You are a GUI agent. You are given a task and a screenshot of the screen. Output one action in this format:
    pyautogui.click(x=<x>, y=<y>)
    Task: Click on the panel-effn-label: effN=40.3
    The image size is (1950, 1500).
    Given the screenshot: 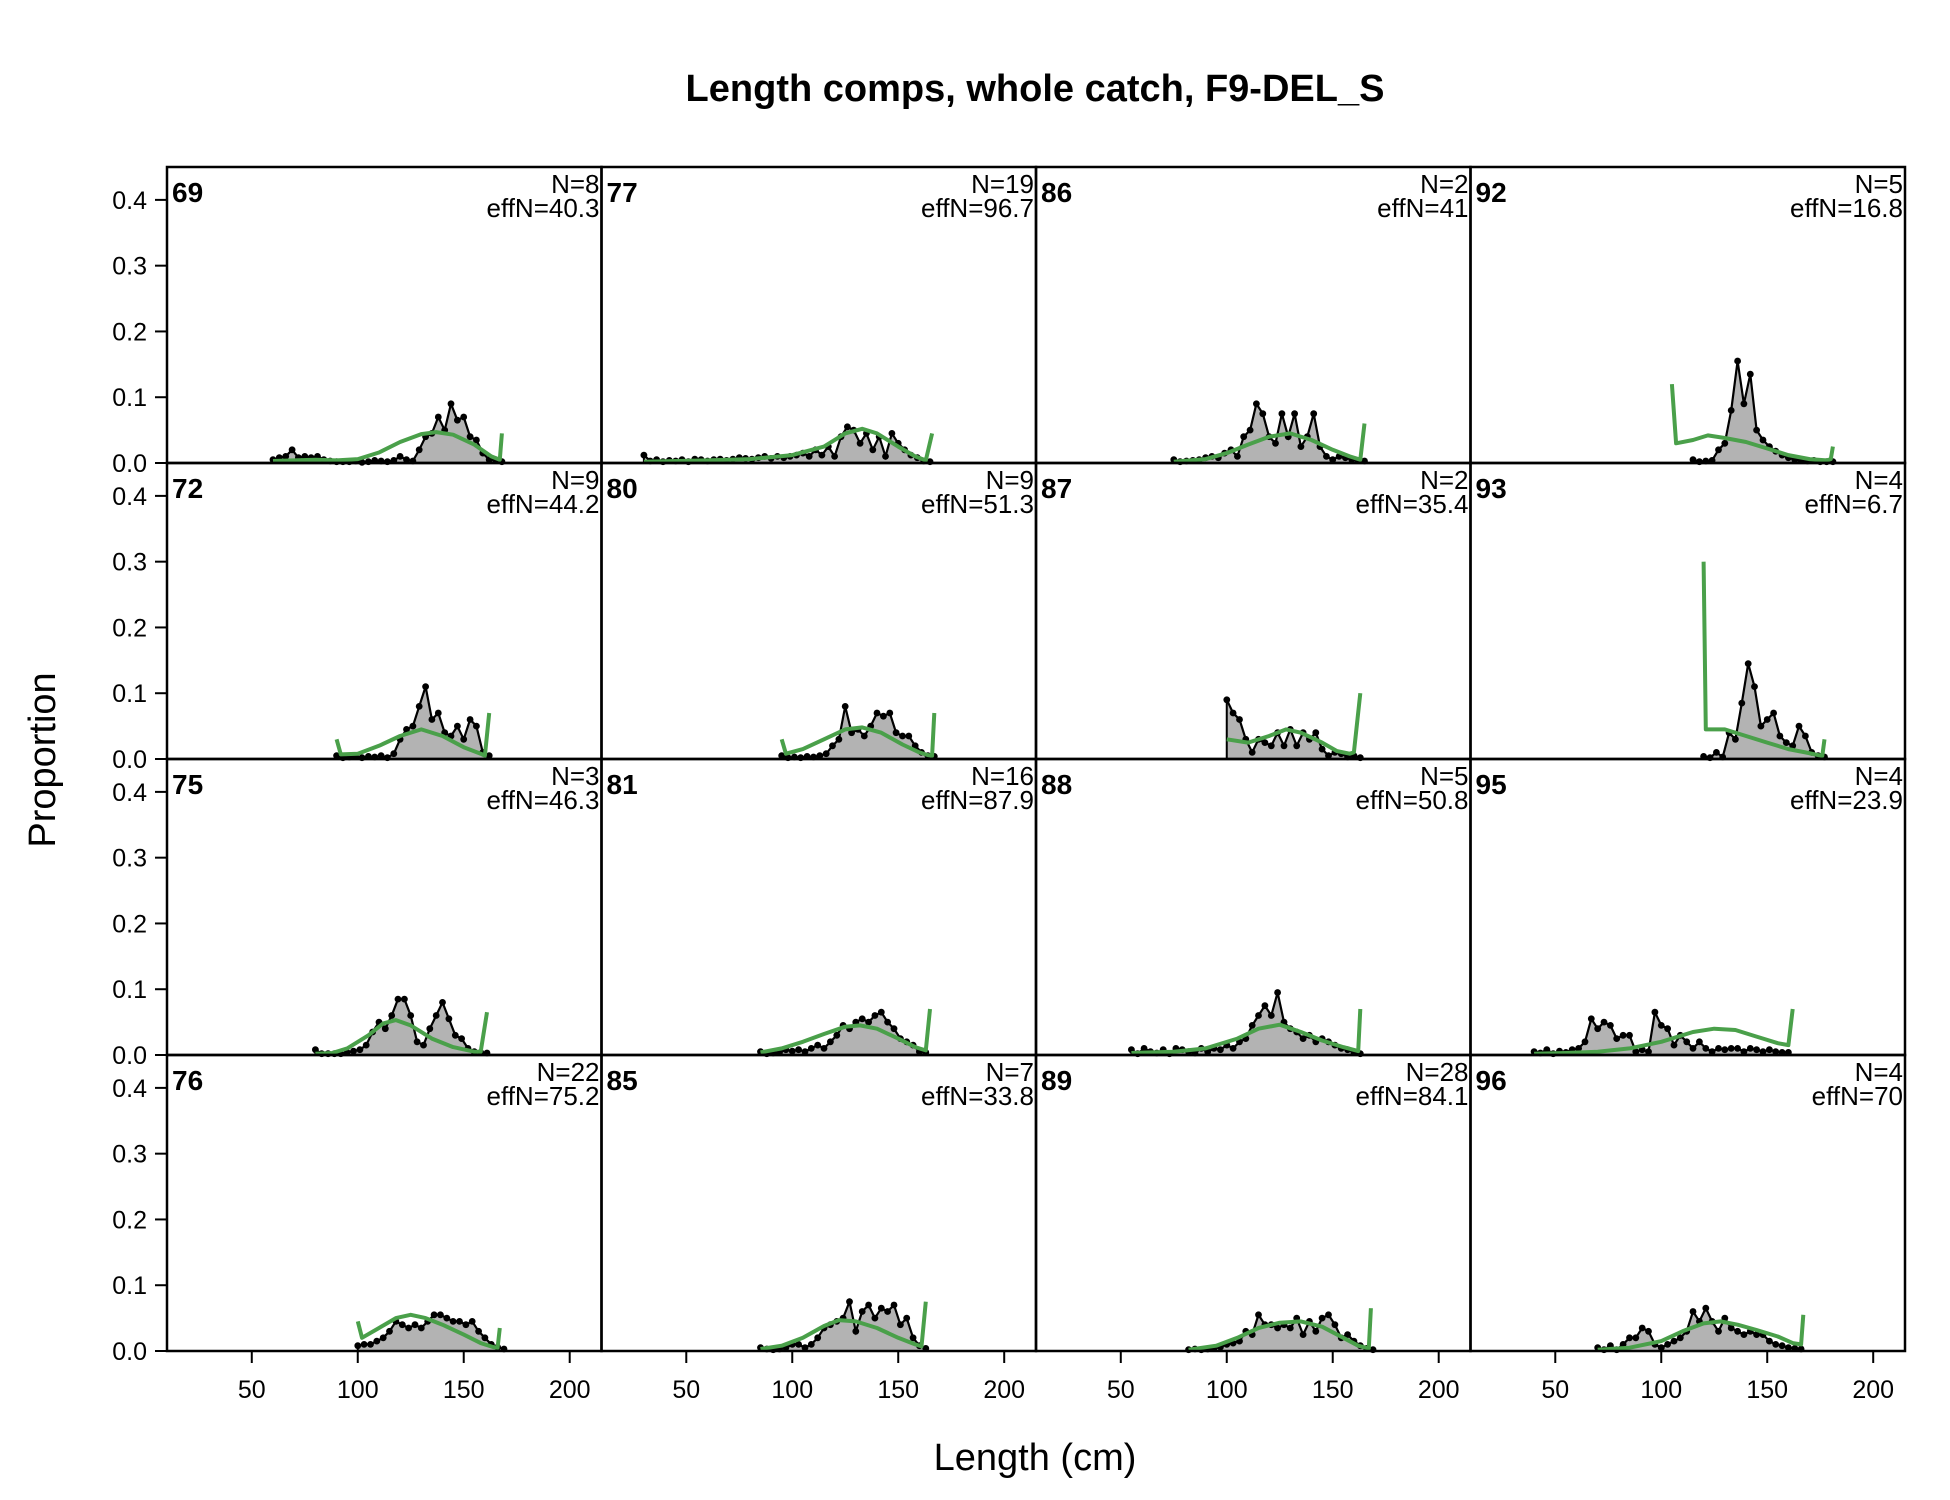 What is the action you would take?
    pyautogui.click(x=542, y=208)
    